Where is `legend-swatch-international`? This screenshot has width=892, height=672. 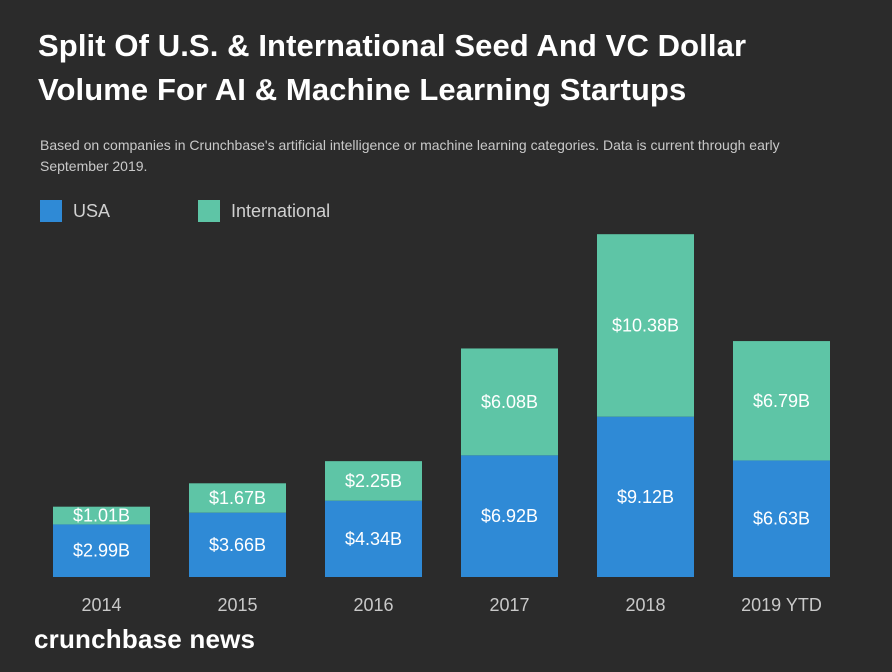 legend-swatch-international is located at coordinates (209, 211).